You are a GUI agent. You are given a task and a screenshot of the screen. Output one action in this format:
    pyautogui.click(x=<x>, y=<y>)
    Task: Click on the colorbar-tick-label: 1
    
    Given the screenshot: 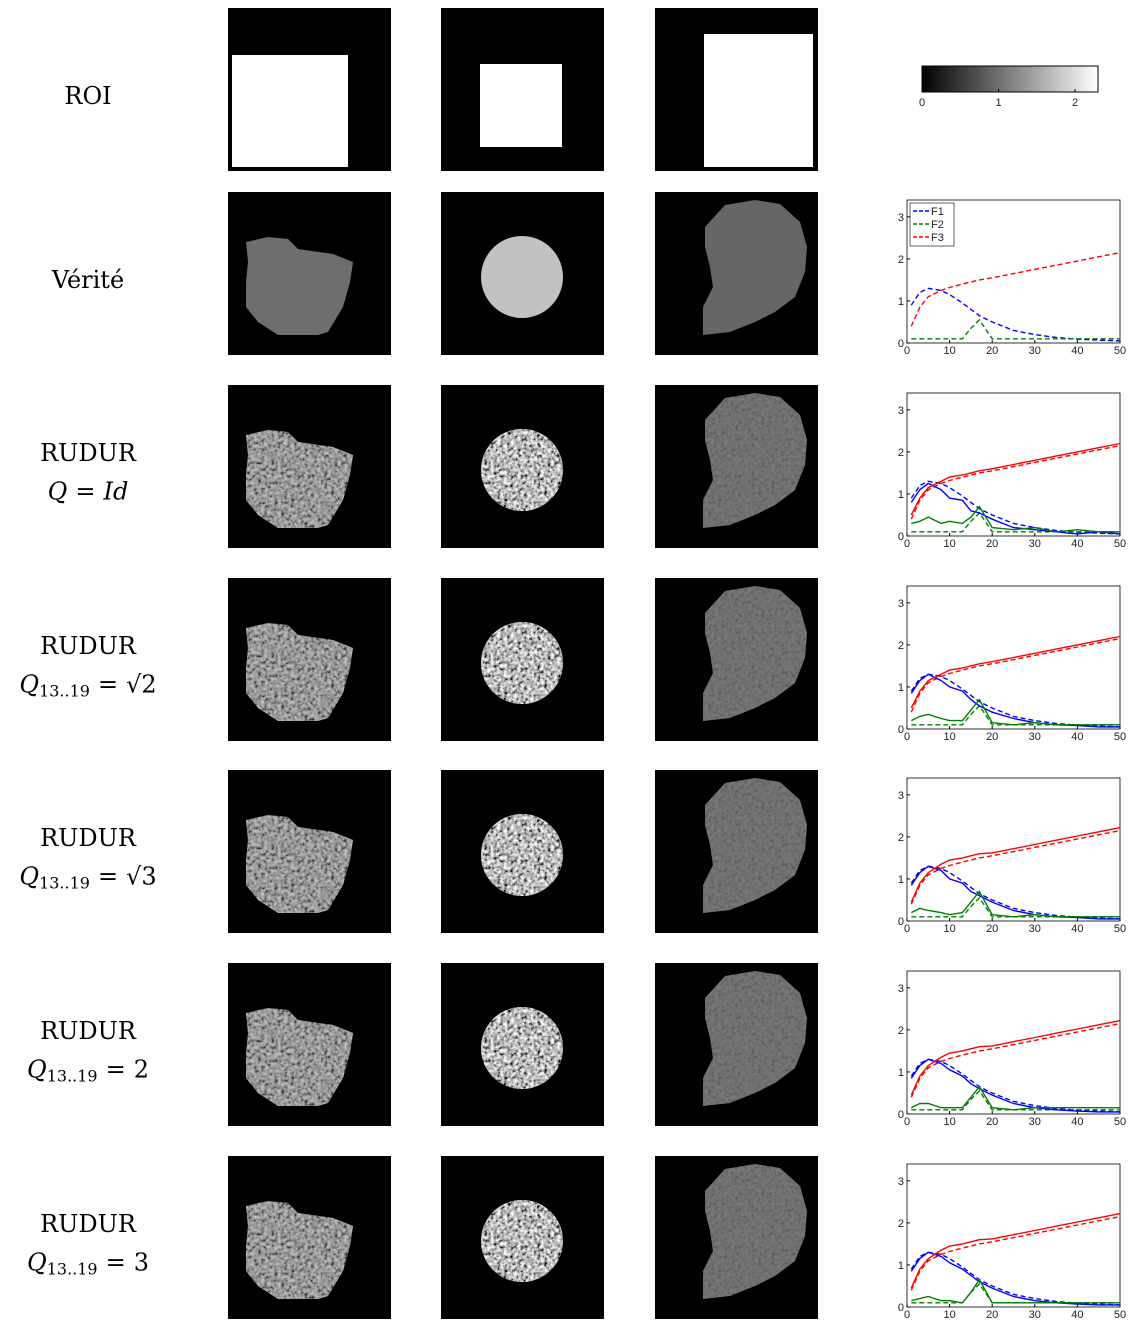 What is the action you would take?
    pyautogui.click(x=998, y=103)
    